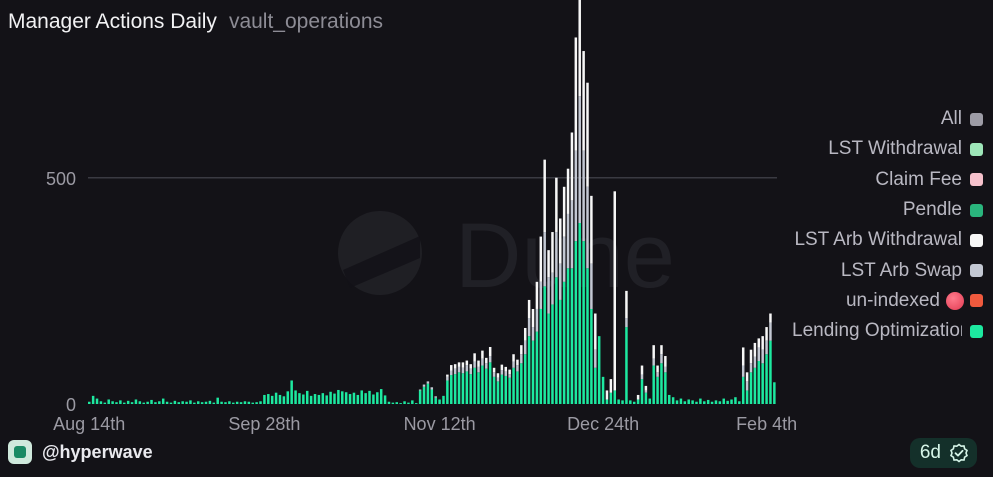 Image resolution: width=993 pixels, height=477 pixels. I want to click on legend-item-lst_withdrawal: LST Withdrawal, so click(888, 149).